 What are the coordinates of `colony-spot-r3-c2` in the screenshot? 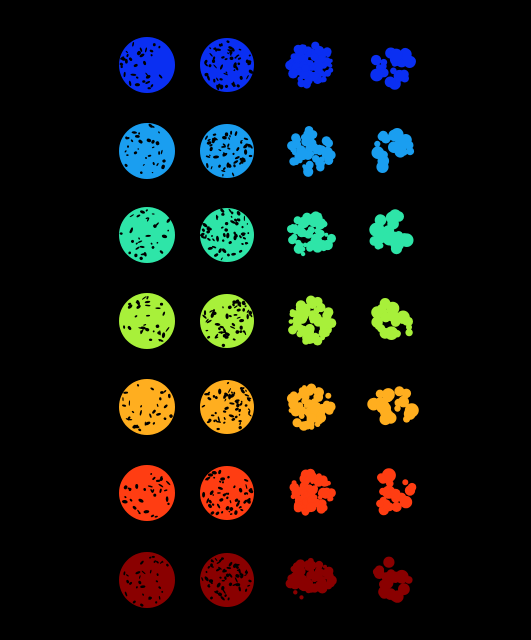 It's located at (227, 235).